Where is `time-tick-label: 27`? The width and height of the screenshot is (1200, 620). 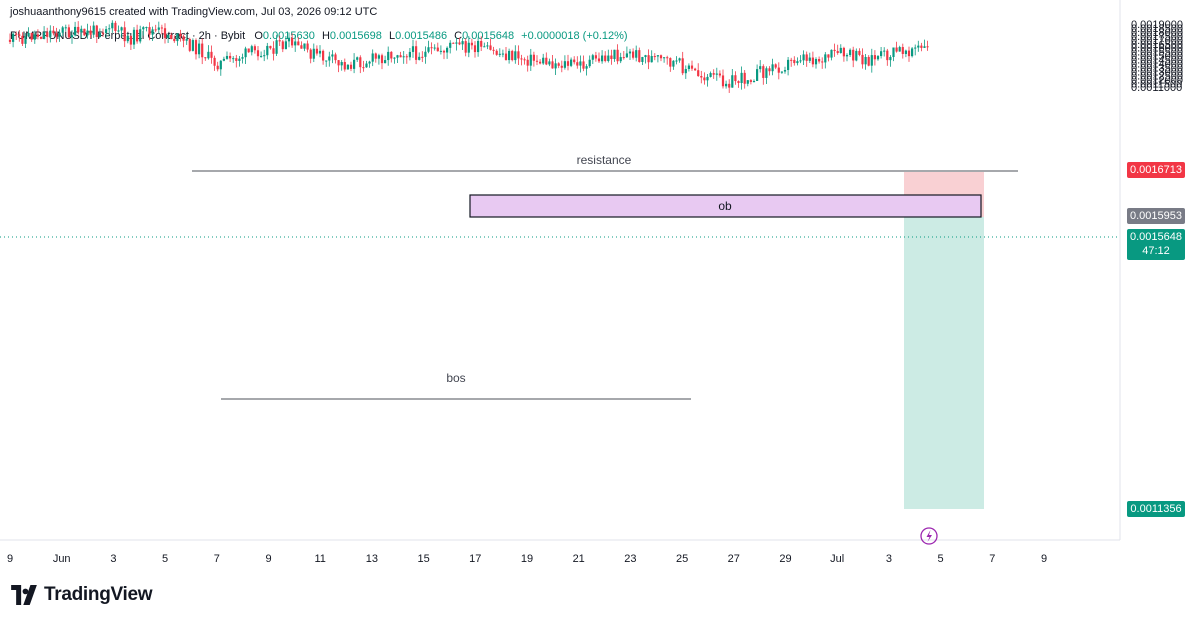 time-tick-label: 27 is located at coordinates (734, 559).